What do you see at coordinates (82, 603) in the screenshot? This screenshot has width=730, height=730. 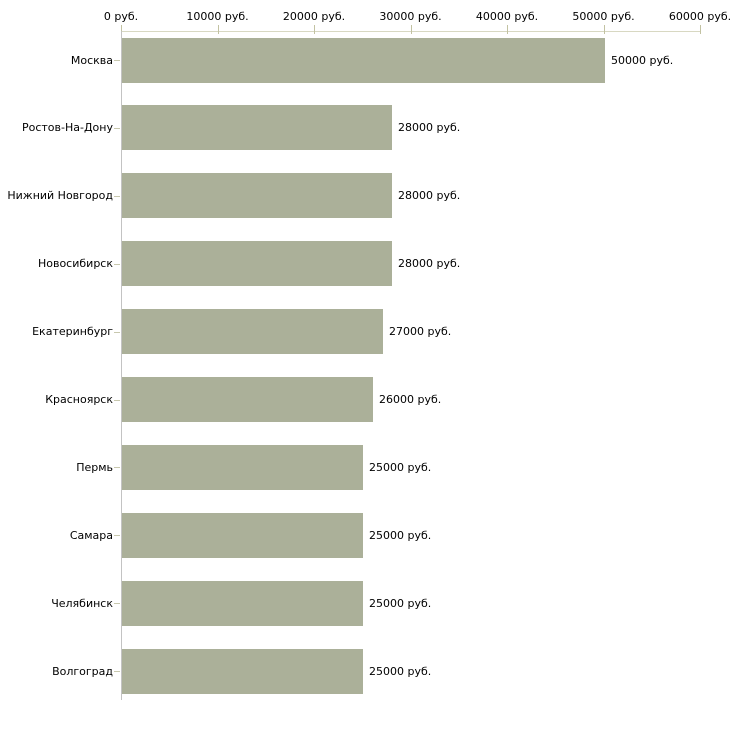 I see `category-label: Челябинск` at bounding box center [82, 603].